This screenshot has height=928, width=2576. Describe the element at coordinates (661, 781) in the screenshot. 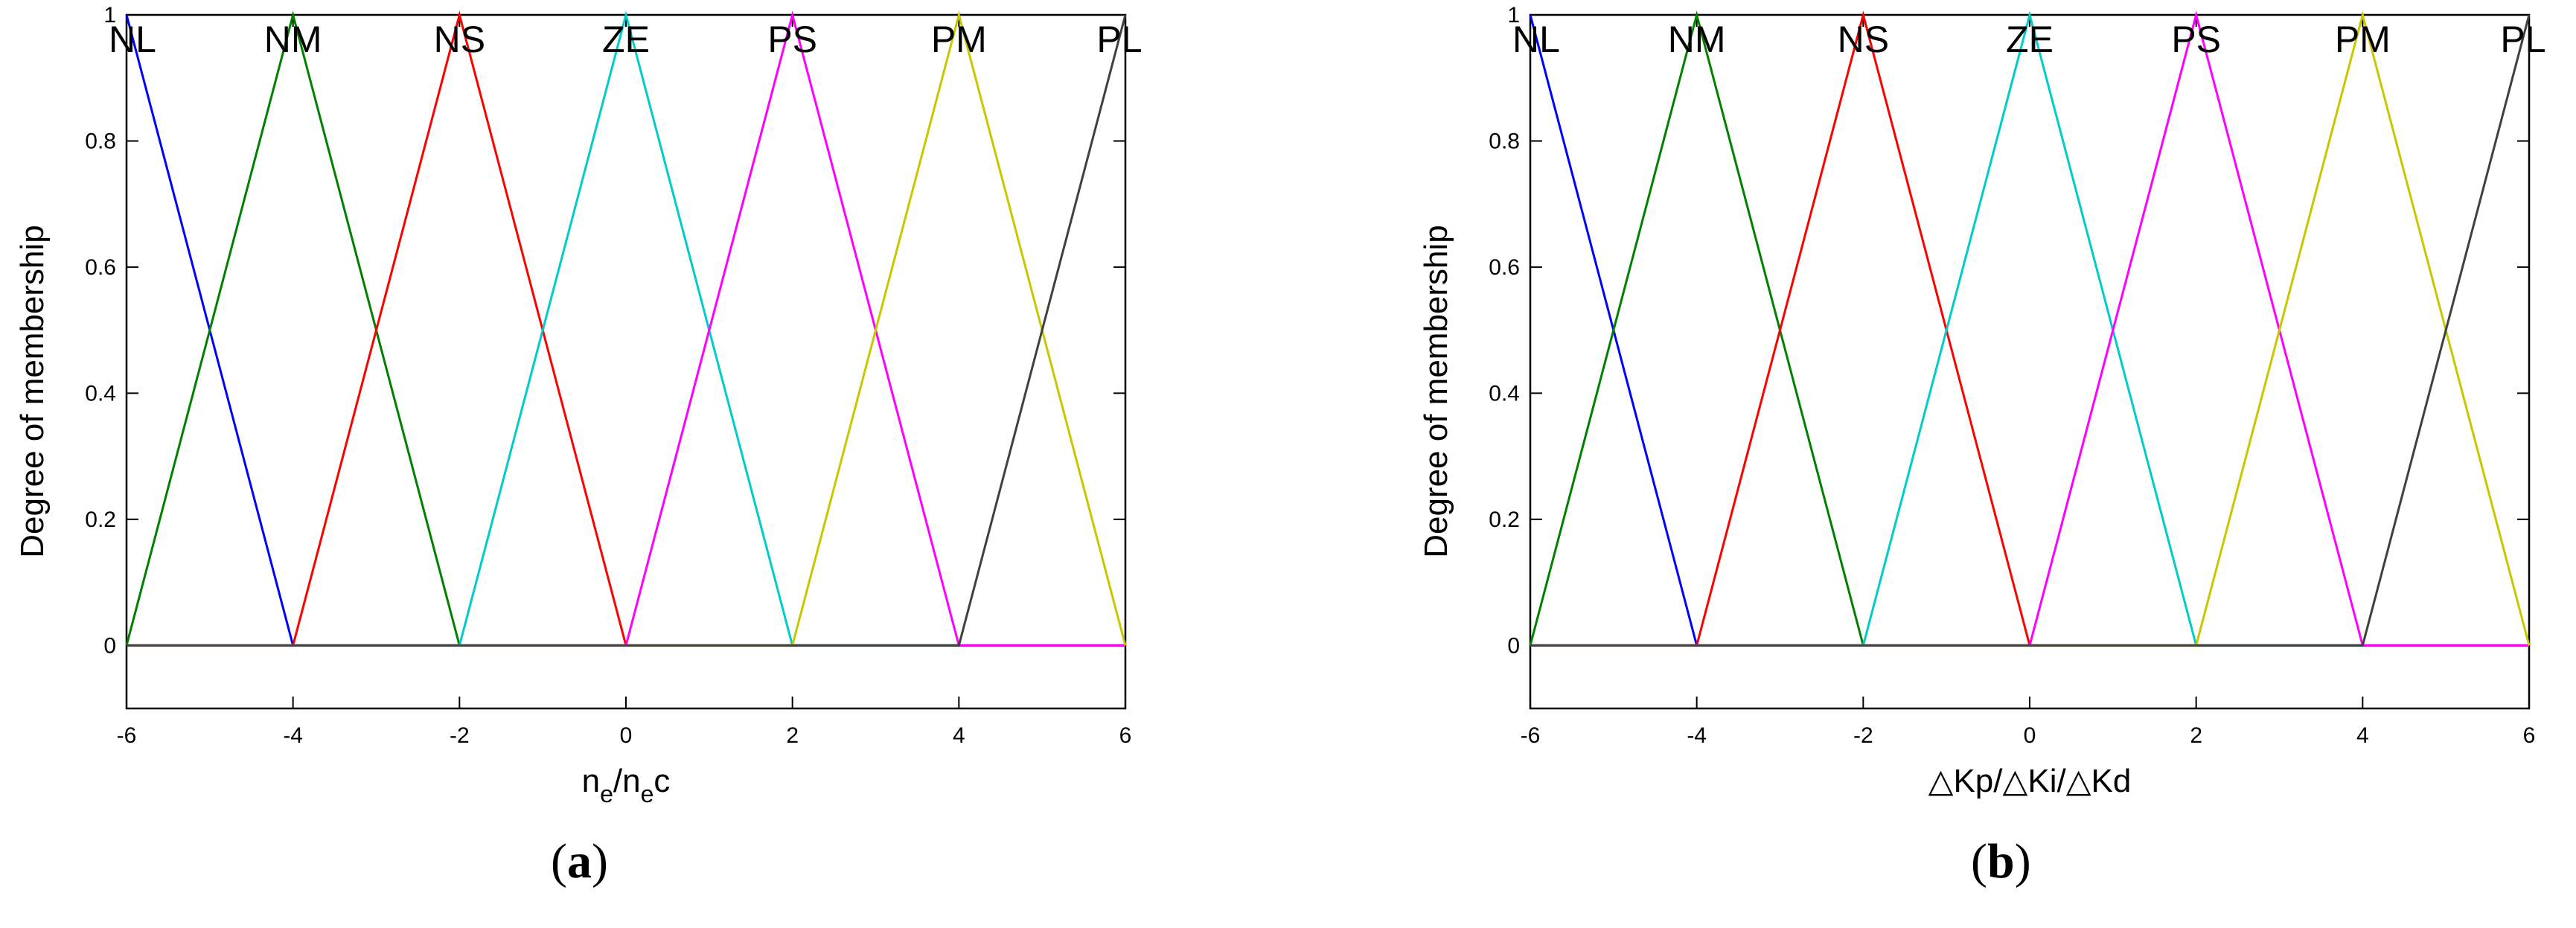

I see `x-axis-label-part: c` at that location.